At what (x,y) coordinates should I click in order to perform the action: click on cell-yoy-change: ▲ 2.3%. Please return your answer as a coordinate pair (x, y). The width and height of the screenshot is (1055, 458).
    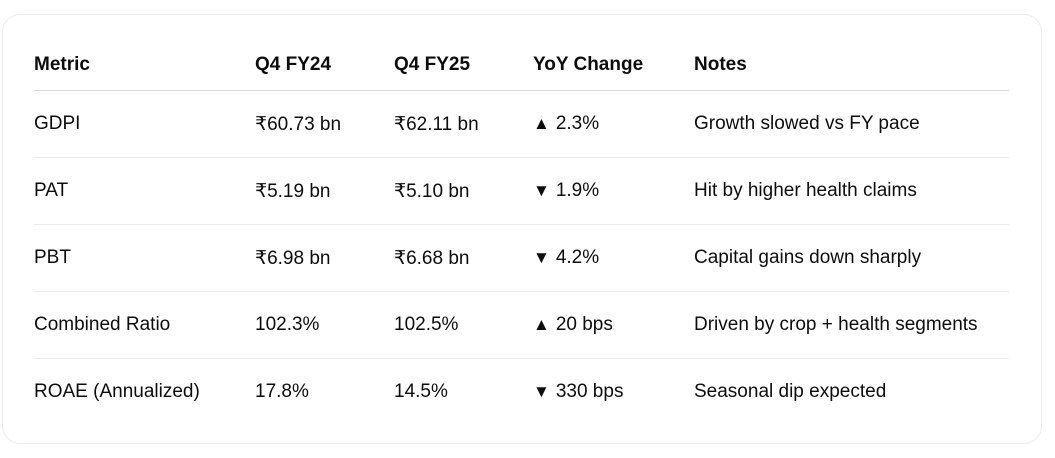
    Looking at the image, I should click on (613, 124).